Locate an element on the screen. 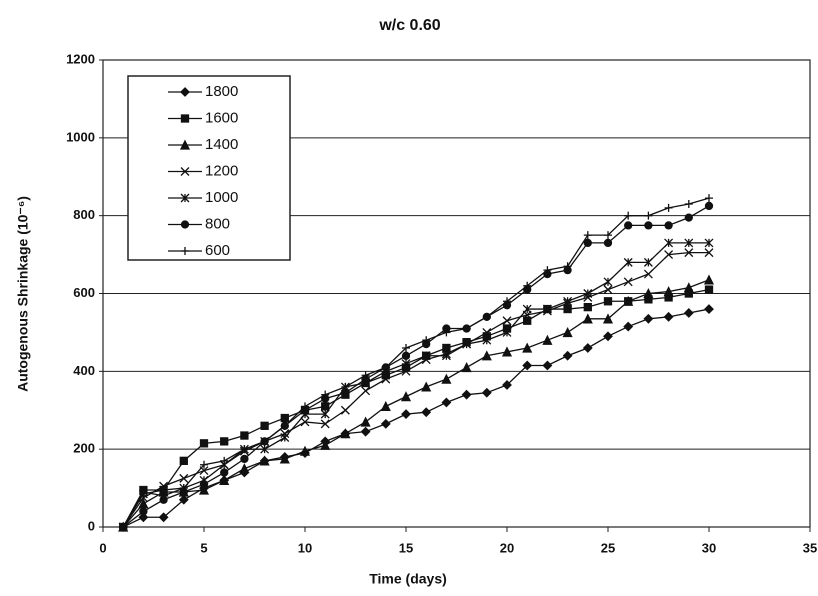  x-tick-label: 5 is located at coordinates (203, 547).